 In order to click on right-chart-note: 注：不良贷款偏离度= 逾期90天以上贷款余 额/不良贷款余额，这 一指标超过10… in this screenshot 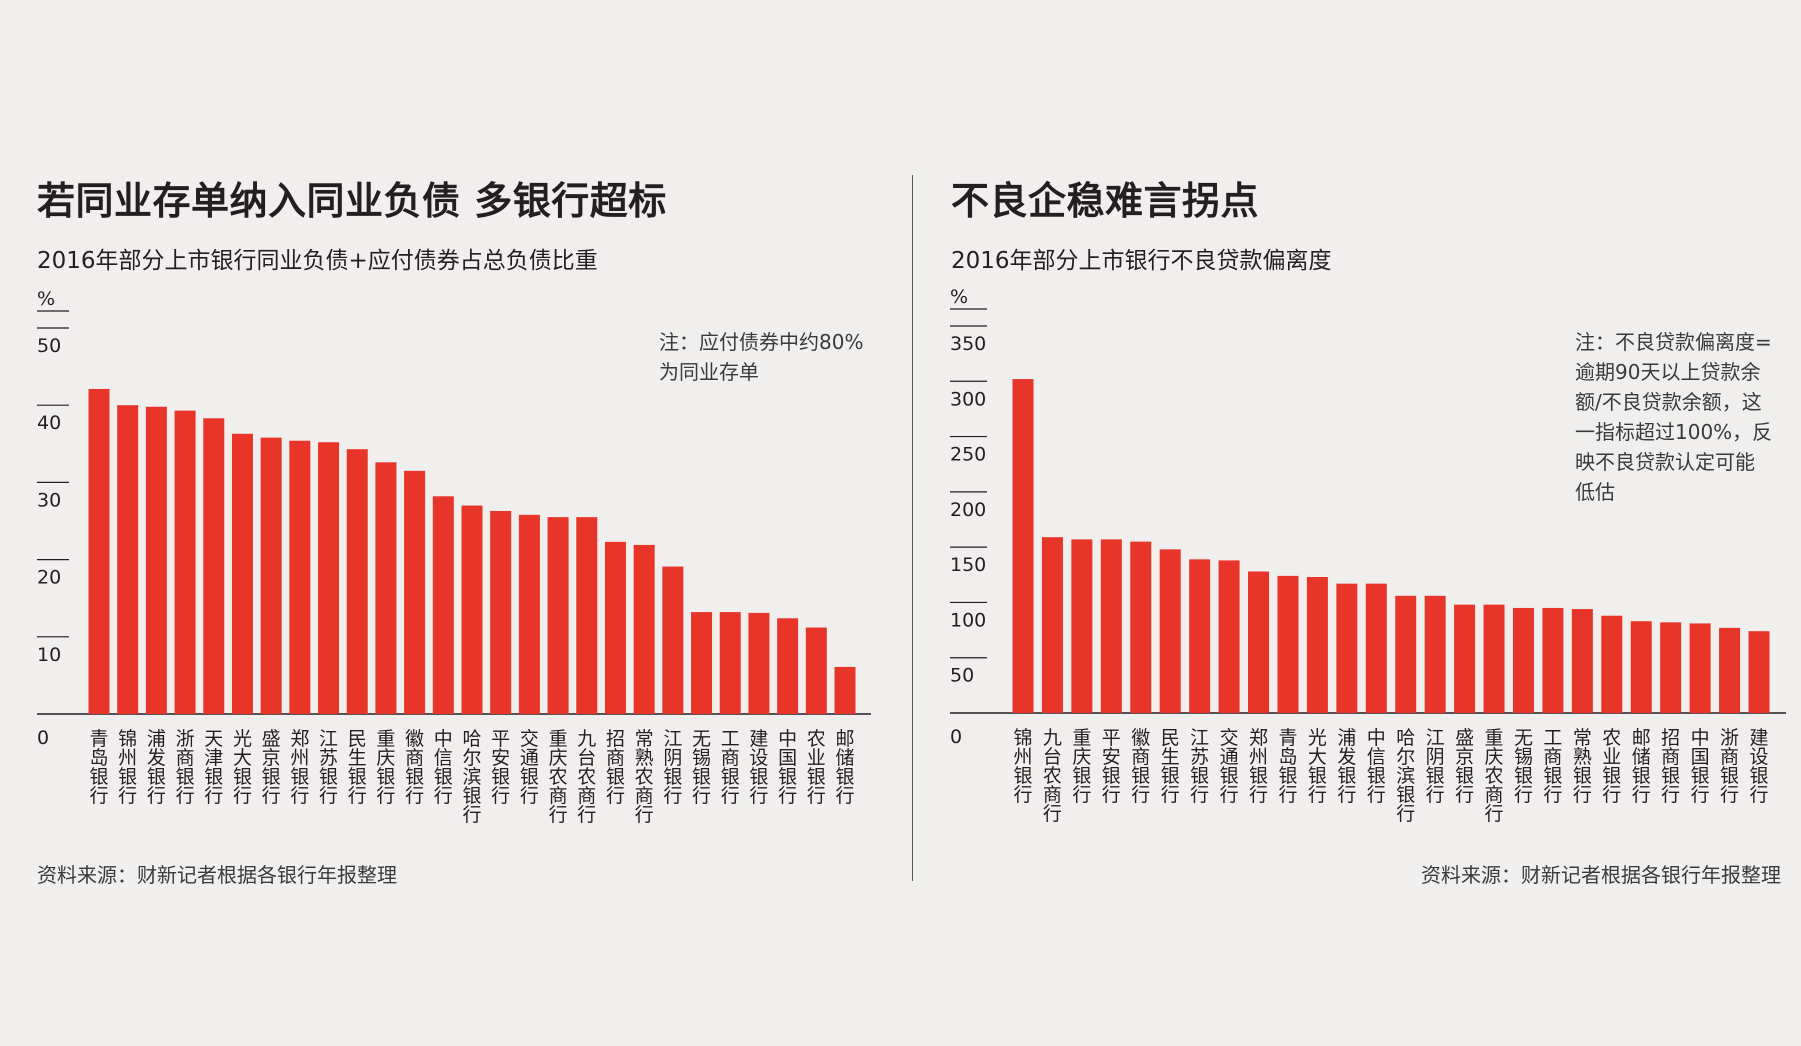, I will do `click(1673, 417)`.